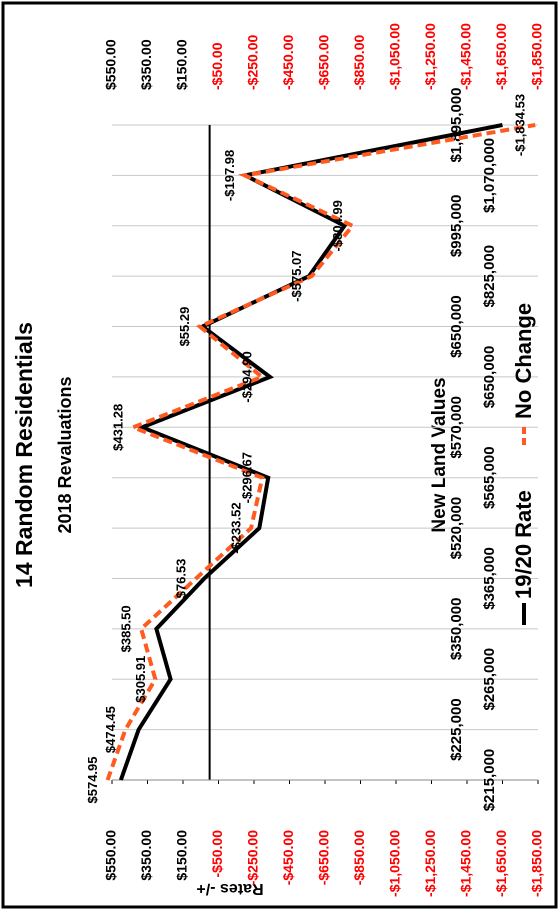  What do you see at coordinates (501, 863) in the screenshot?
I see `y-tick-label: -$1,650.00` at bounding box center [501, 863].